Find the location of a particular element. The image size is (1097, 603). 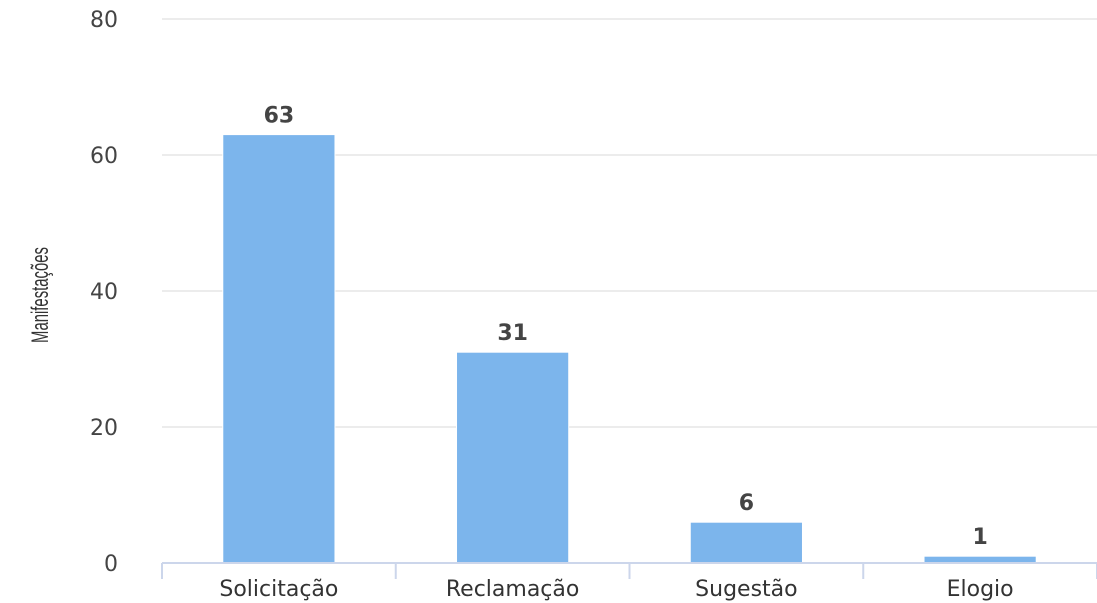

y-tick-label: 20 is located at coordinates (104, 428).